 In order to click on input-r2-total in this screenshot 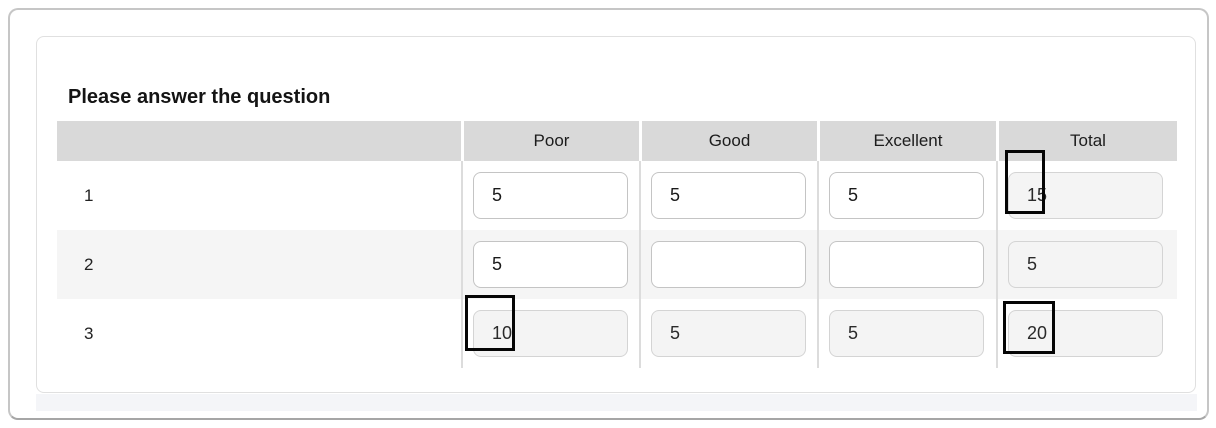, I will do `click(1085, 264)`.